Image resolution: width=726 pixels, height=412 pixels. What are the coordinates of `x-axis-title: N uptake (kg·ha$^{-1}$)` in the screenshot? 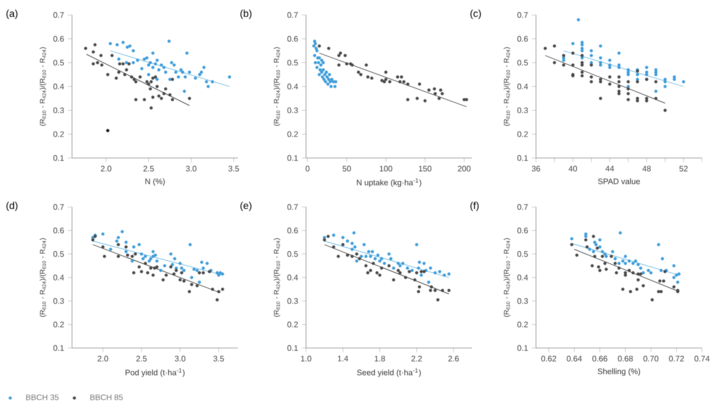 It's located at (389, 182).